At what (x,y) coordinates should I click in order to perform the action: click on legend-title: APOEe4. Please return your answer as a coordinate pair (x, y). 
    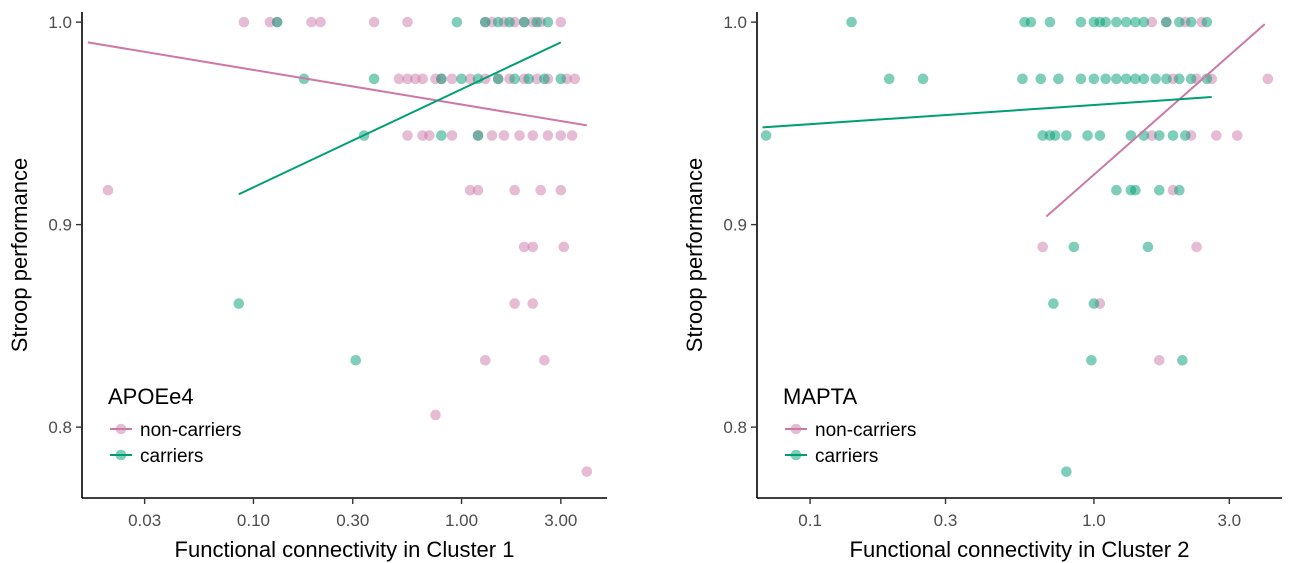
    Looking at the image, I should click on (151, 396).